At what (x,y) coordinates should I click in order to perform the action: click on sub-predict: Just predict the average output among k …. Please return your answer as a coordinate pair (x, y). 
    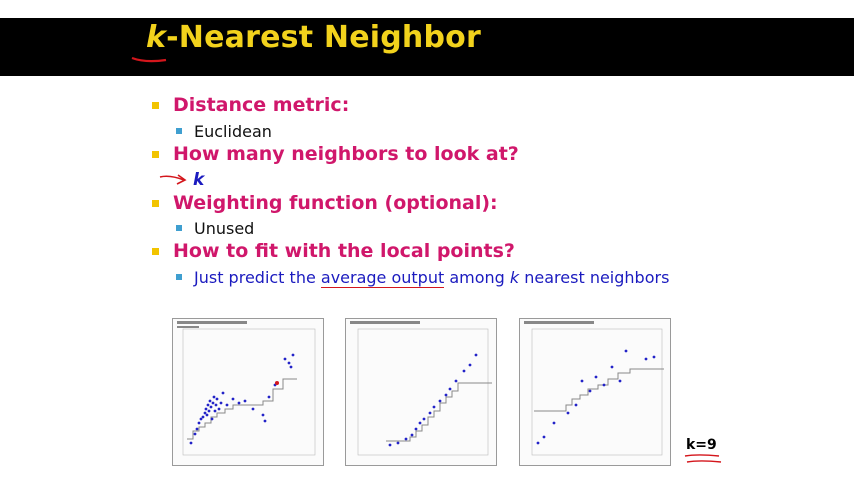
    Looking at the image, I should click on (432, 278).